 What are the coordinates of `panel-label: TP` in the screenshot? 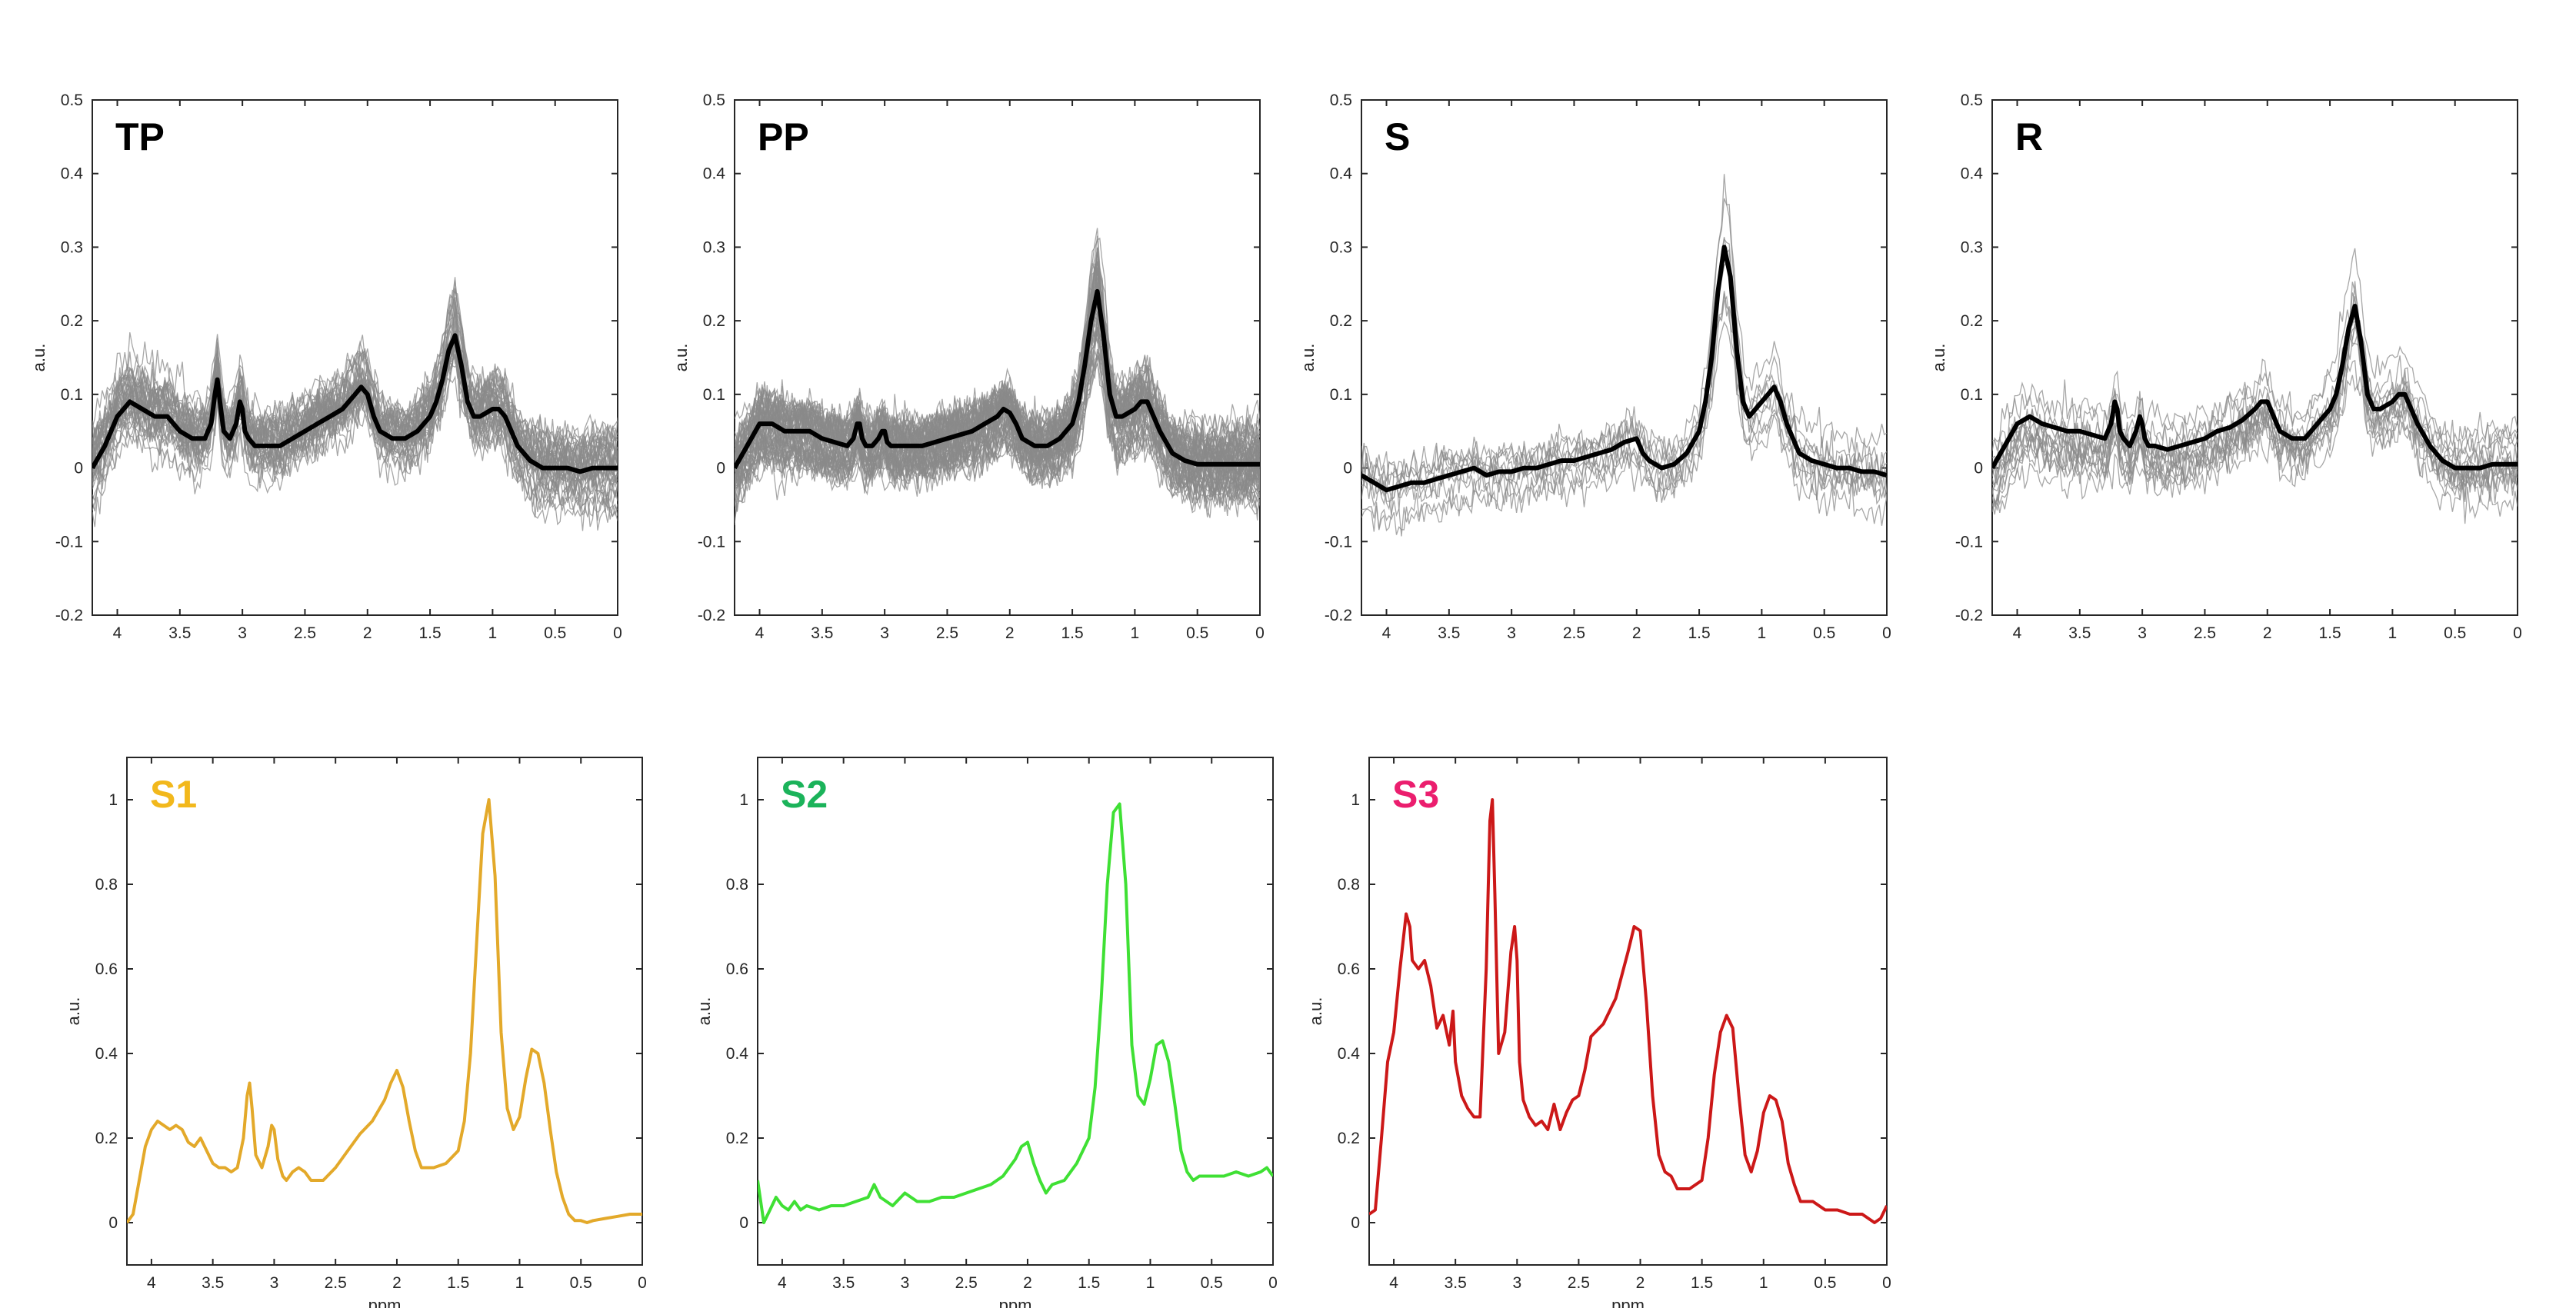 It's located at (140, 136).